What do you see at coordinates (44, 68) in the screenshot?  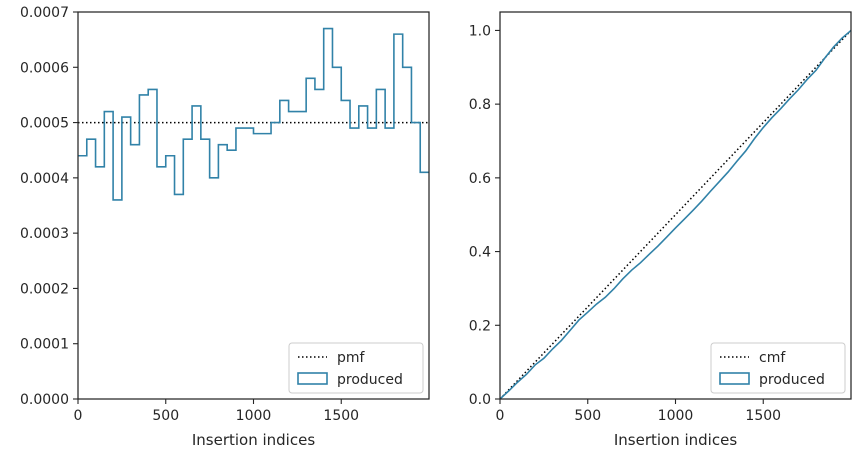 I see `y-tick-label: 0.0006` at bounding box center [44, 68].